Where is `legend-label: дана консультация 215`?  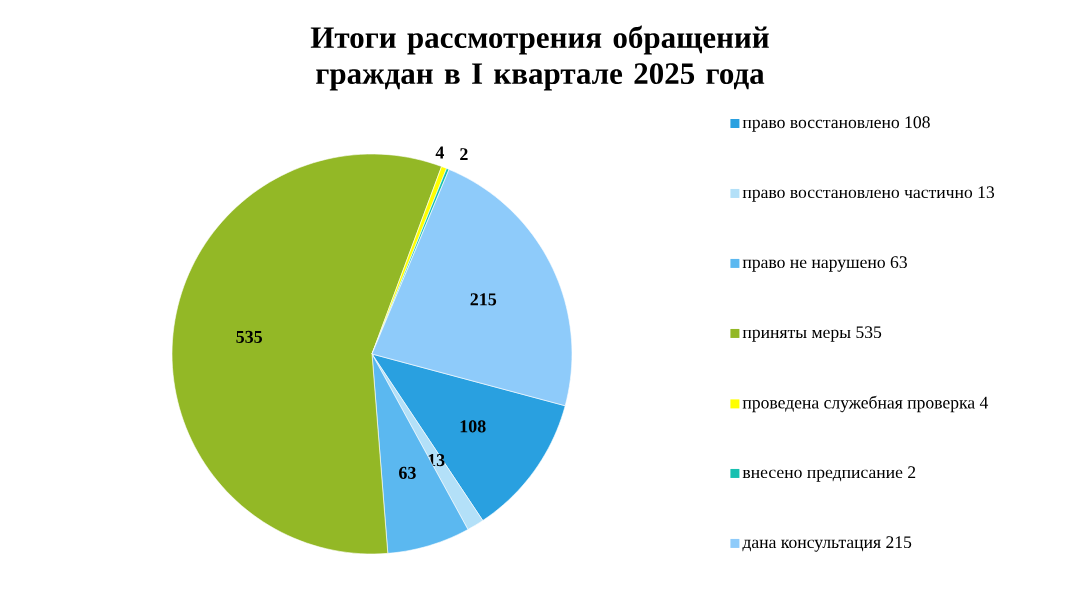
legend-label: дана консультация 215 is located at coordinates (827, 544).